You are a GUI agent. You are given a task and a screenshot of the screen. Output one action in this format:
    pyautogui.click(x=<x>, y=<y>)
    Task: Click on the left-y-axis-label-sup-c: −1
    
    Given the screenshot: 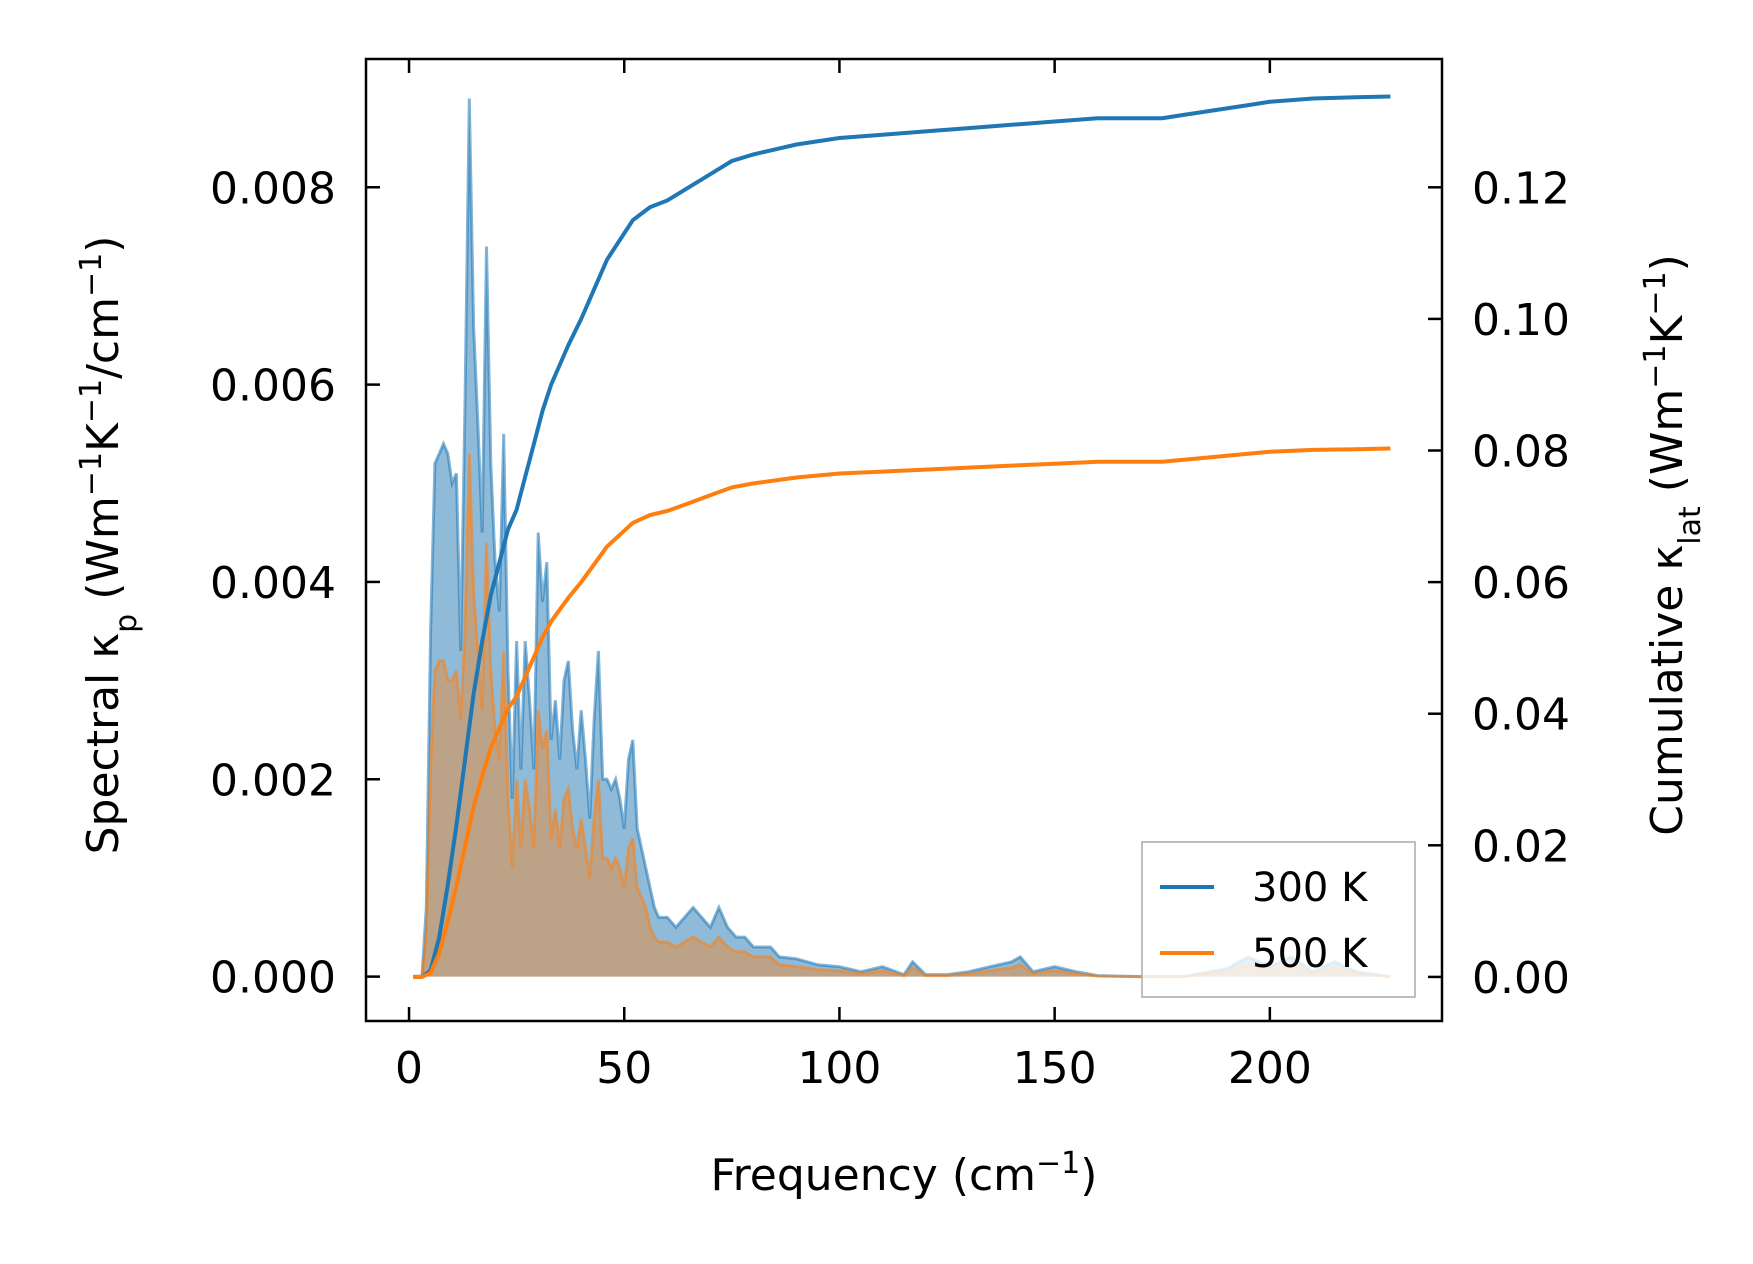 What is the action you would take?
    pyautogui.click(x=91, y=275)
    